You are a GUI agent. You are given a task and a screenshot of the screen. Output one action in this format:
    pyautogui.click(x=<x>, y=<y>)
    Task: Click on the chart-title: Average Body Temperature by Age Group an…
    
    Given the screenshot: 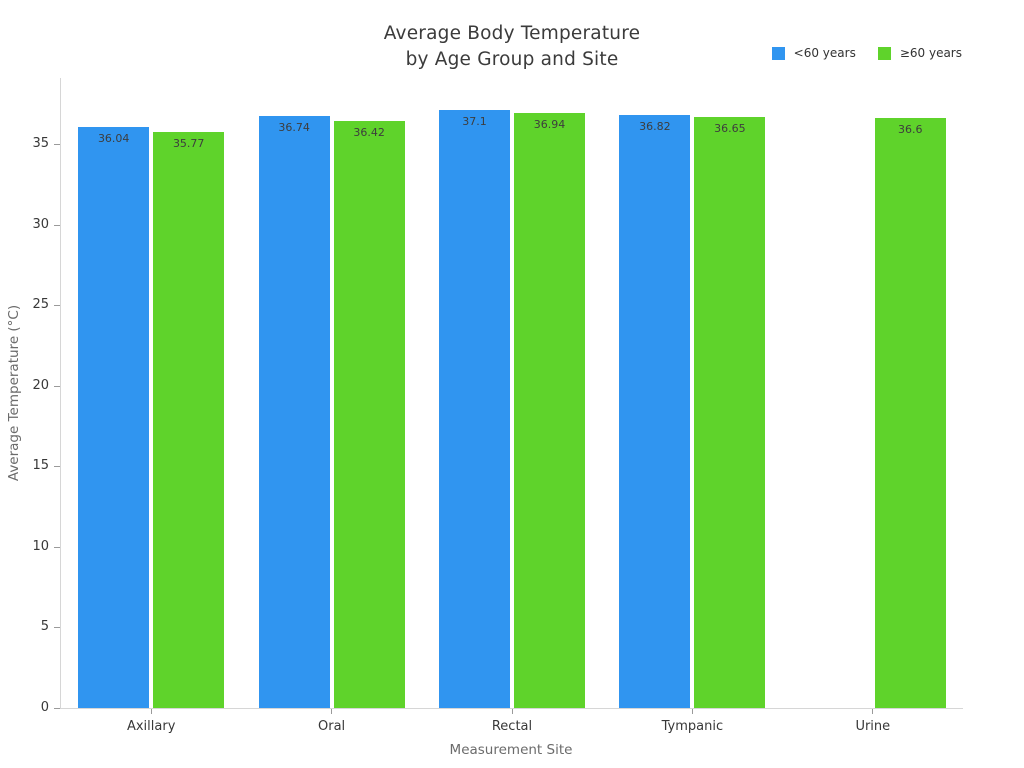 What is the action you would take?
    pyautogui.click(x=512, y=47)
    